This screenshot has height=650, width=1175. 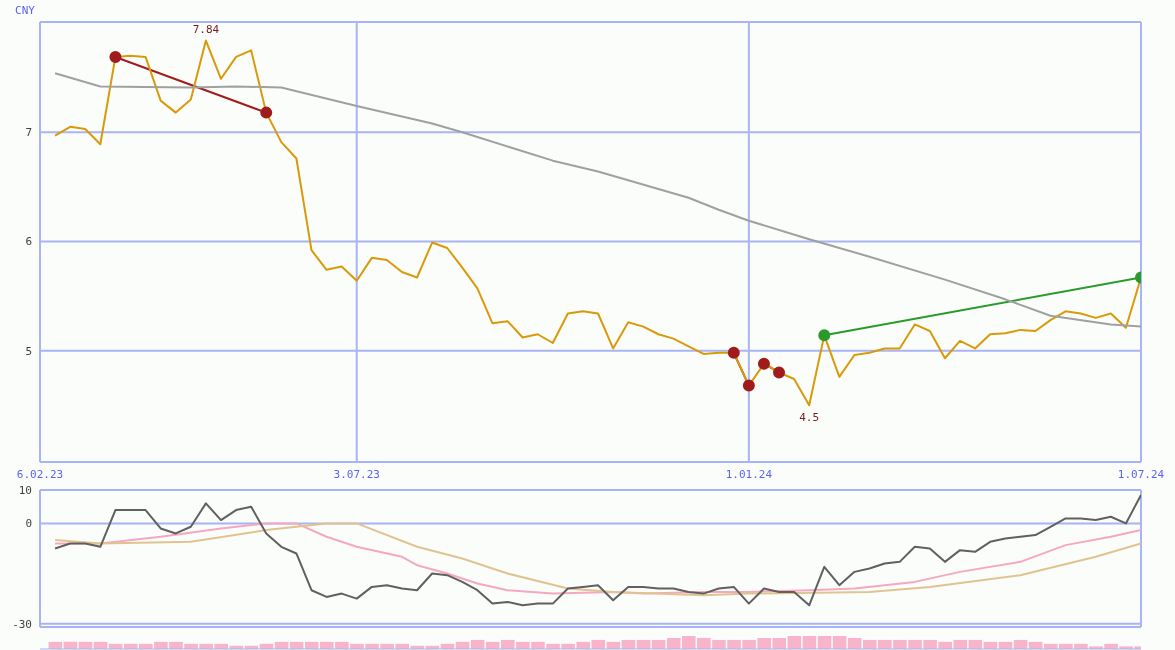 What do you see at coordinates (809, 418) in the screenshot?
I see `annotation: 4.5` at bounding box center [809, 418].